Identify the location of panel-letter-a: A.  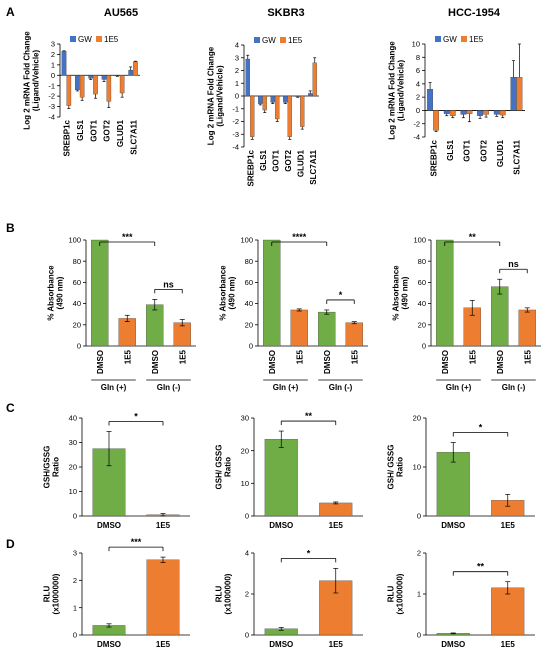
(10, 12).